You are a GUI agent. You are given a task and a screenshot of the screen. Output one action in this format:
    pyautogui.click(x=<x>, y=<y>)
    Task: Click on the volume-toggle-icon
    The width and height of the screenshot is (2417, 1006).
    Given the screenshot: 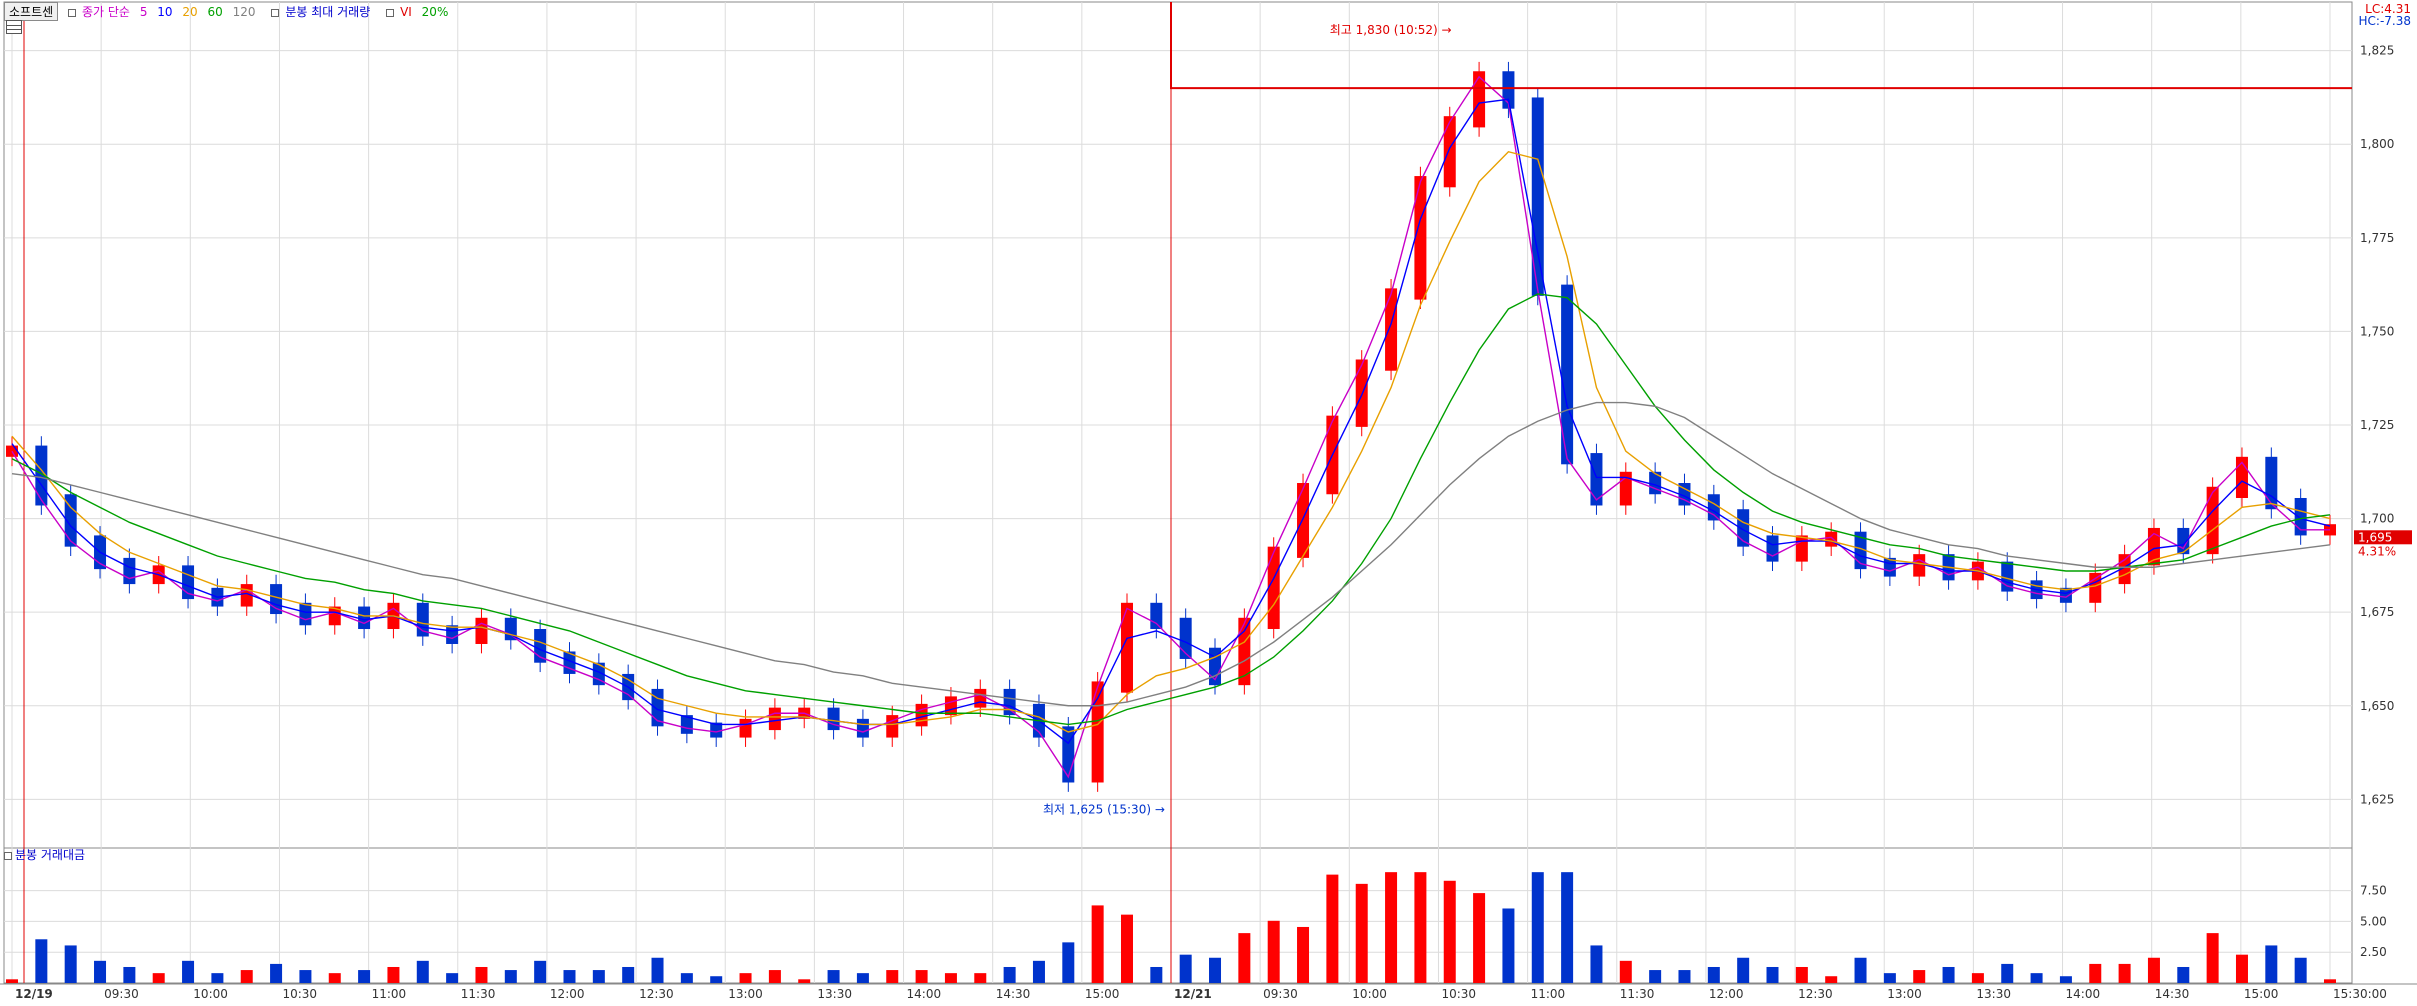 What is the action you would take?
    pyautogui.click(x=275, y=12)
    